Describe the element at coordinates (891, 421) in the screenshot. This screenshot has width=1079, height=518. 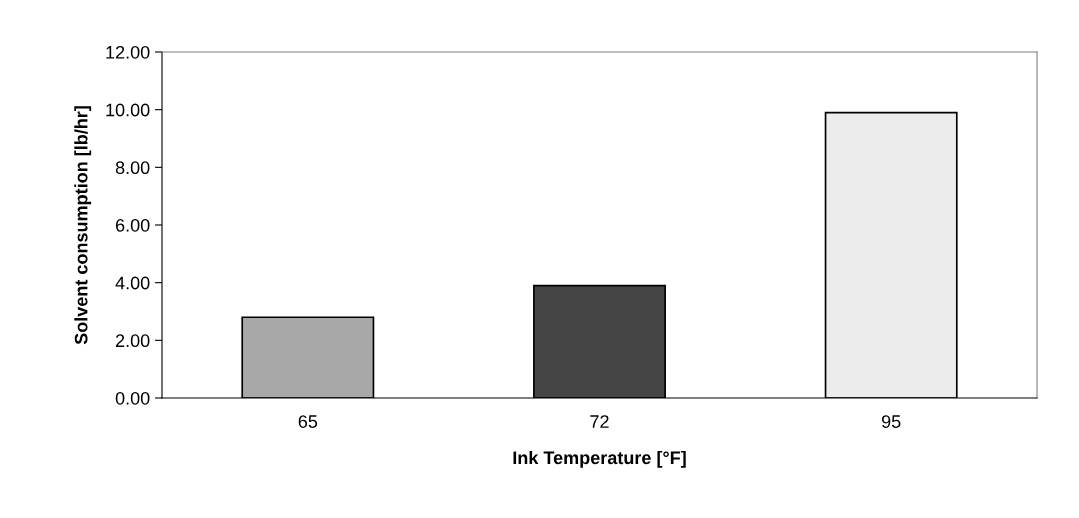
I see `x-tick-label: 95` at that location.